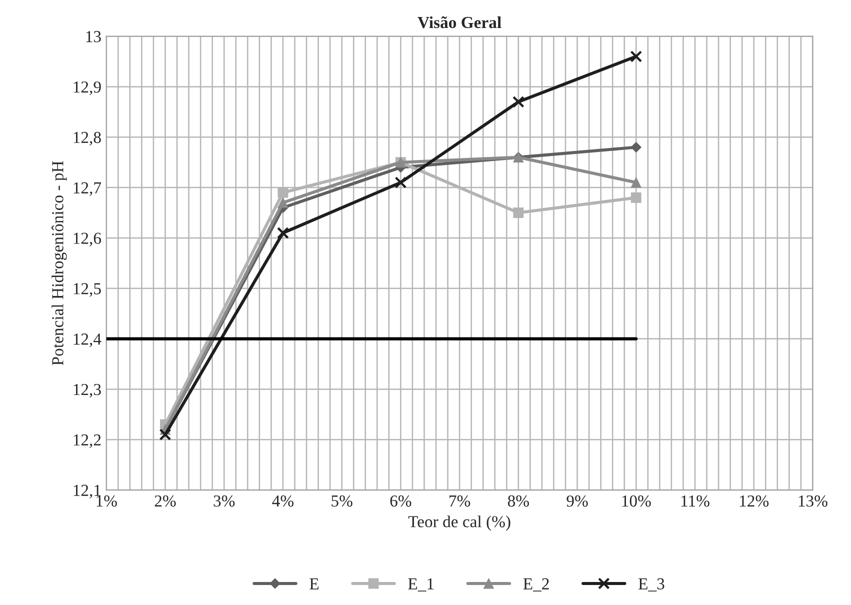 Image resolution: width=851 pixels, height=605 pixels. What do you see at coordinates (577, 501) in the screenshot?
I see `x-tick-label: 9%` at bounding box center [577, 501].